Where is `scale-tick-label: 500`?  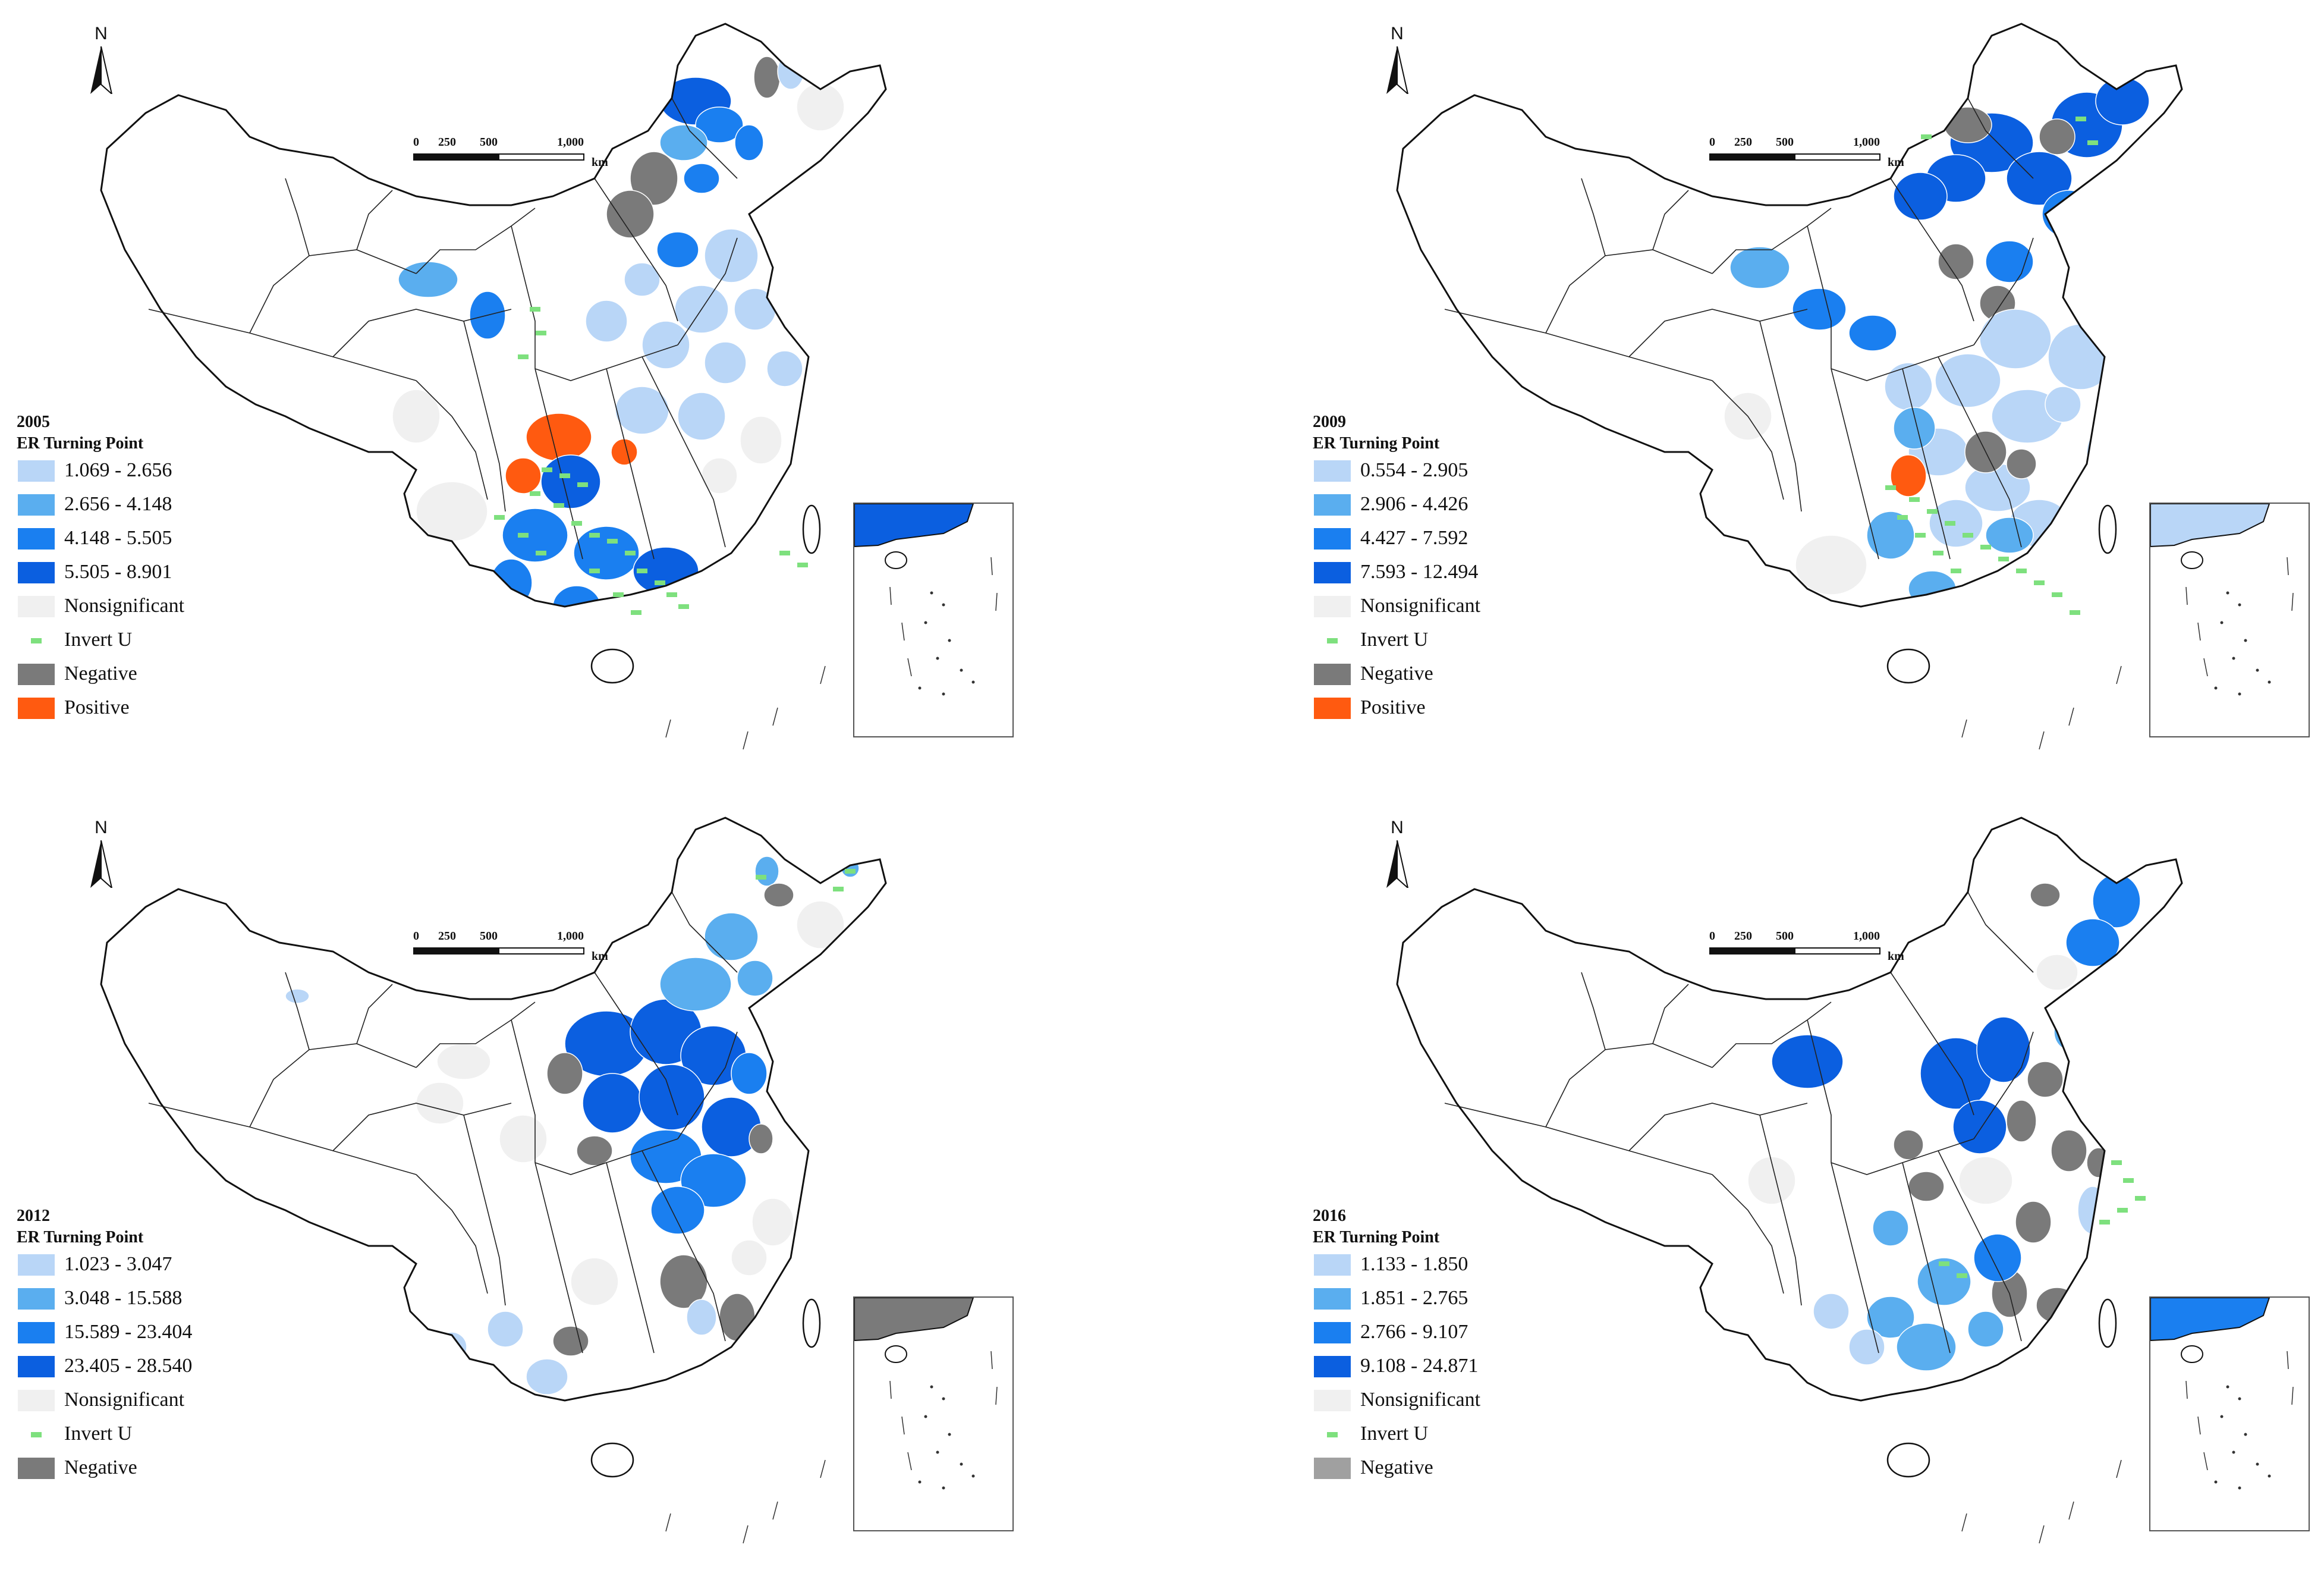 scale-tick-label: 500 is located at coordinates (489, 142).